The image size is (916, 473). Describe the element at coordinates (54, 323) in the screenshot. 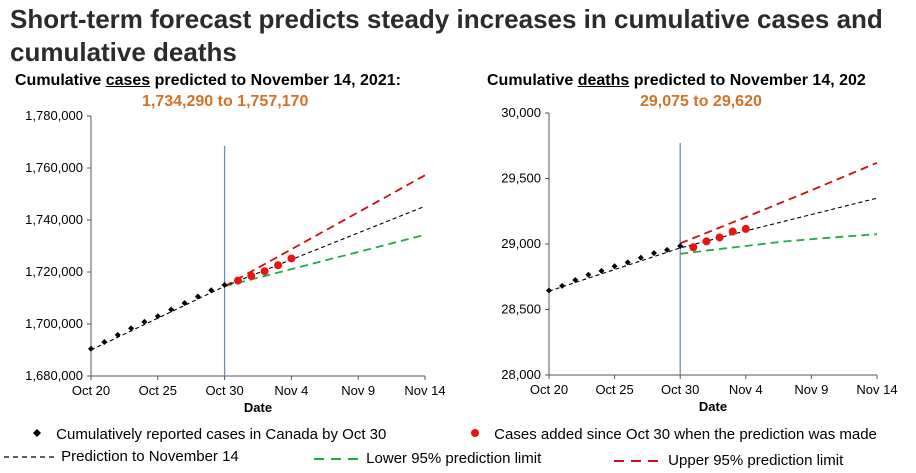

I see `cases-y-tick-label: 1,700,000` at that location.